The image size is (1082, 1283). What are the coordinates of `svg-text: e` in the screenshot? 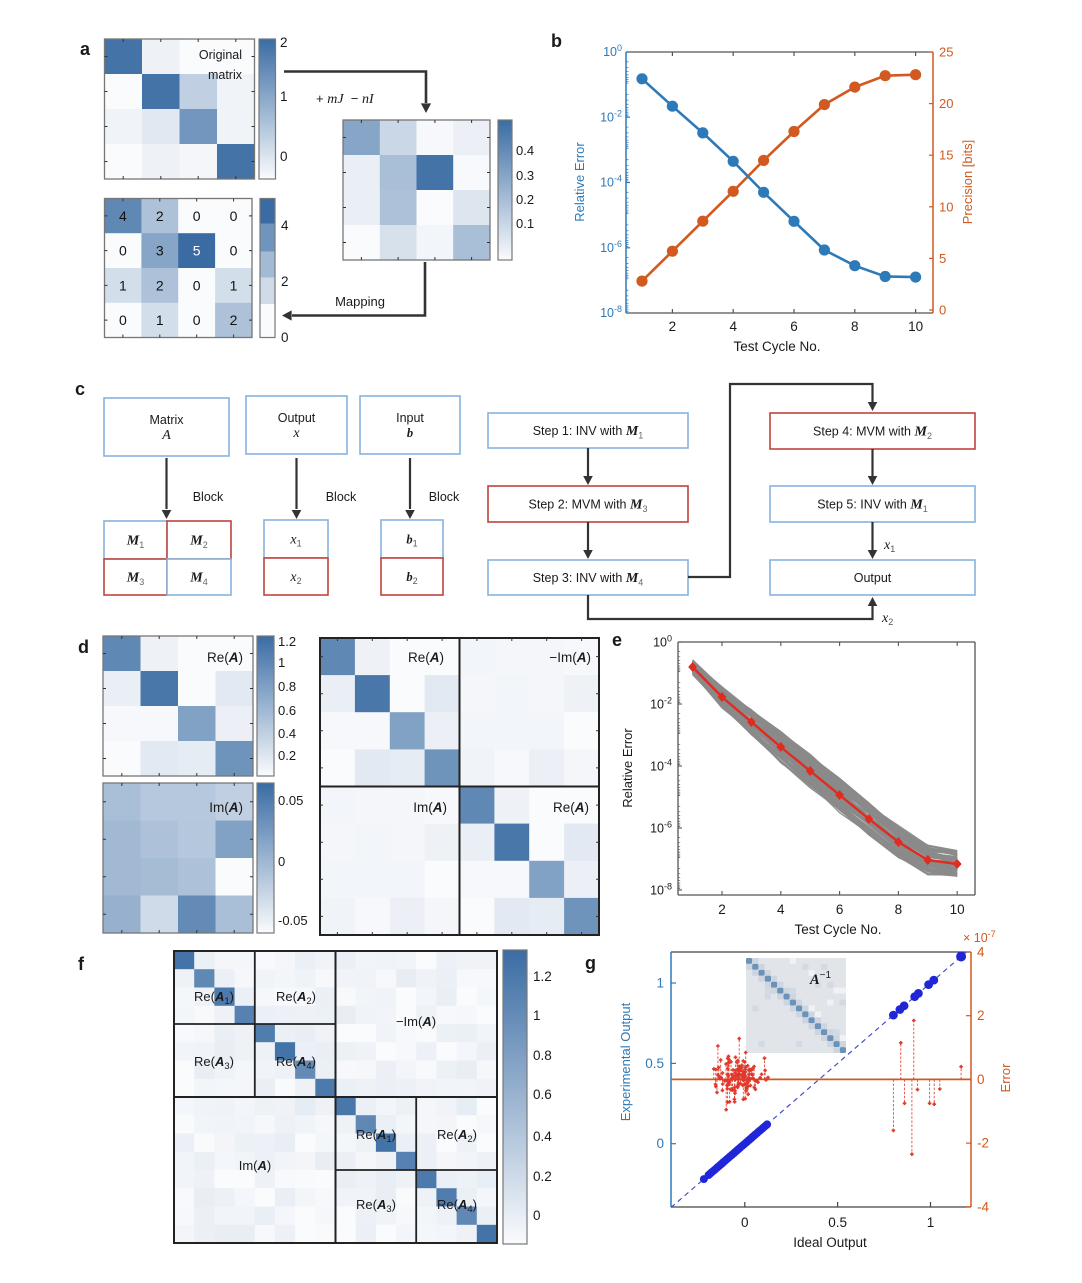 It's located at (617, 640).